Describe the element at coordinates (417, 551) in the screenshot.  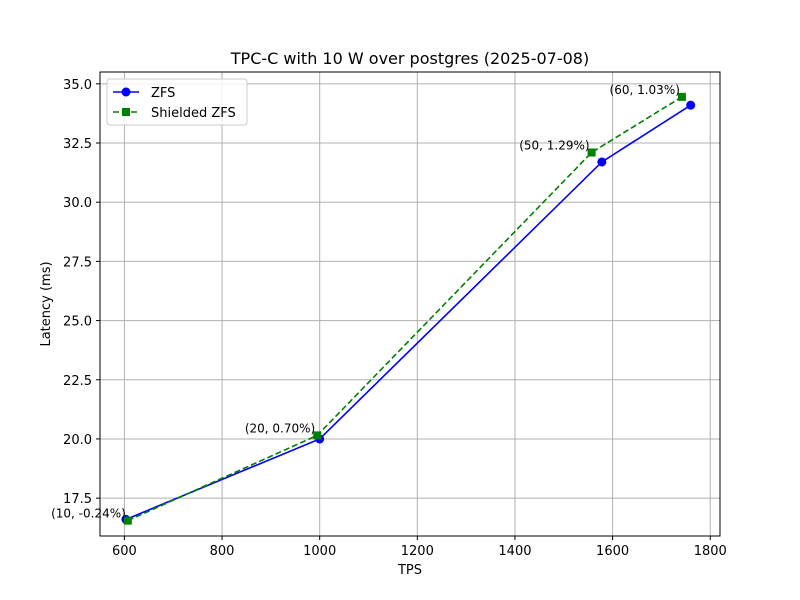
I see `x-tick-label: 1200` at that location.